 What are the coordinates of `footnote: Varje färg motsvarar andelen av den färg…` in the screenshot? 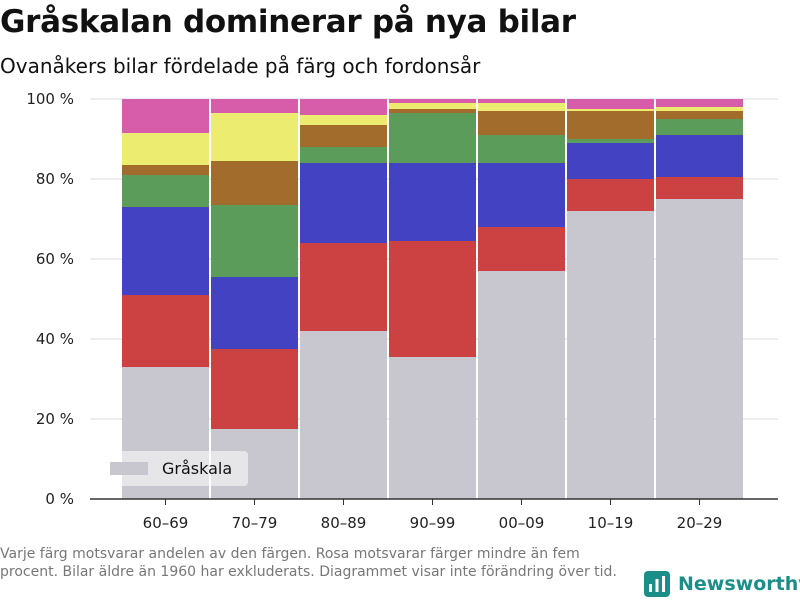 It's located at (308, 563).